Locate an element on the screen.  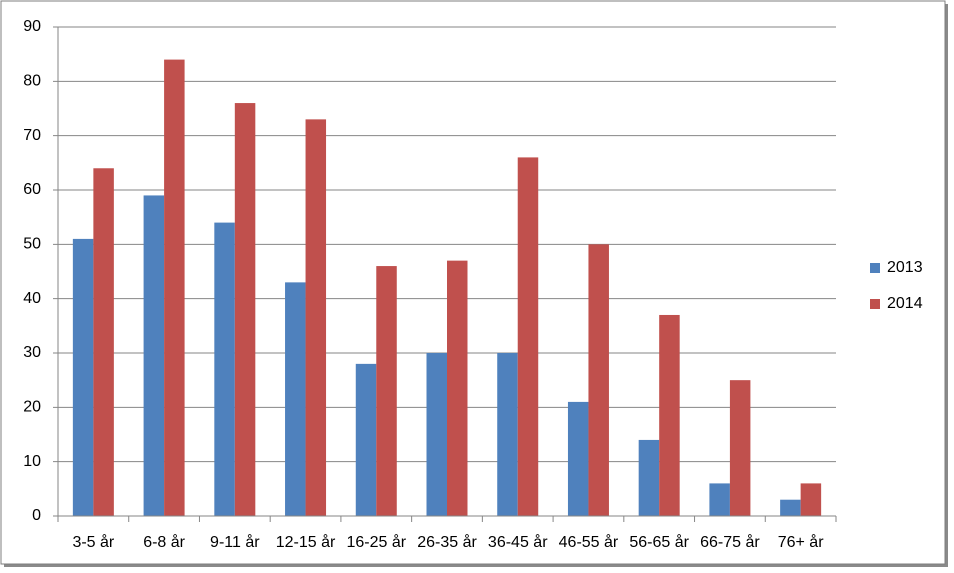
y-tick-label: 0 is located at coordinates (36, 515).